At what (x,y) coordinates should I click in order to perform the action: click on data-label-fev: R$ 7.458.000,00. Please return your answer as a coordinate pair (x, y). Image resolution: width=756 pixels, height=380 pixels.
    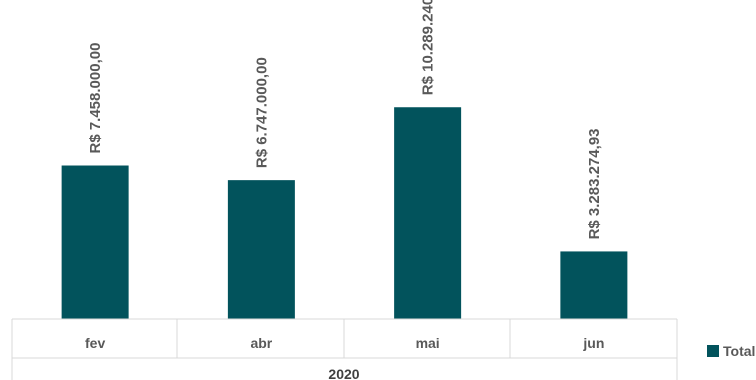
    Looking at the image, I should click on (95, 98).